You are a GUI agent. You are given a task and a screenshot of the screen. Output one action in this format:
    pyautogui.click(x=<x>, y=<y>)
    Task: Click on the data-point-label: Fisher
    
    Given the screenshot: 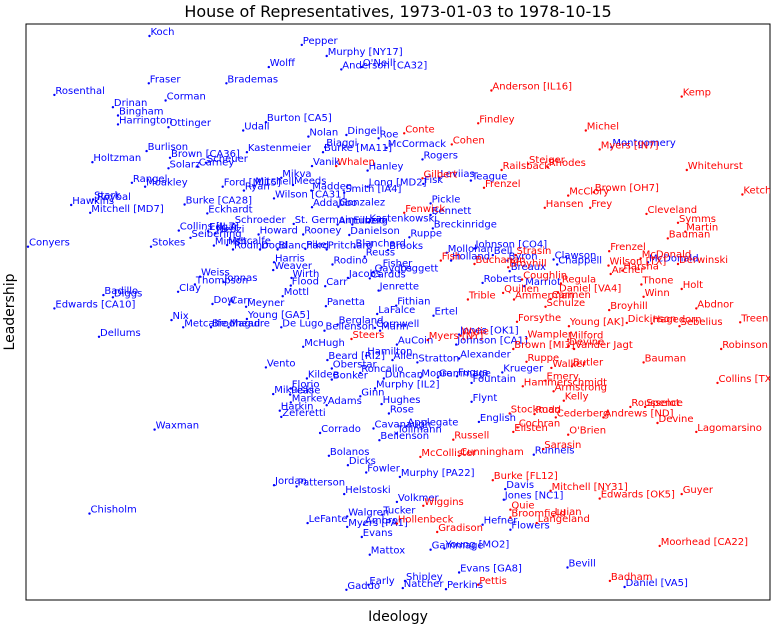 What is the action you would take?
    pyautogui.click(x=398, y=263)
    